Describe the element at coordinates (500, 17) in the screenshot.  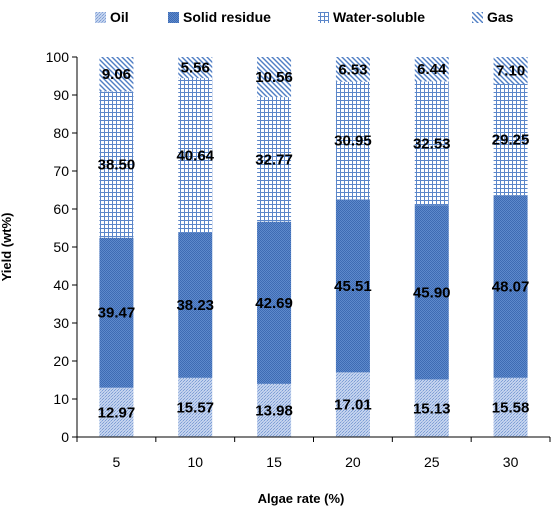
I see `legend-label-gas: Gas` at that location.